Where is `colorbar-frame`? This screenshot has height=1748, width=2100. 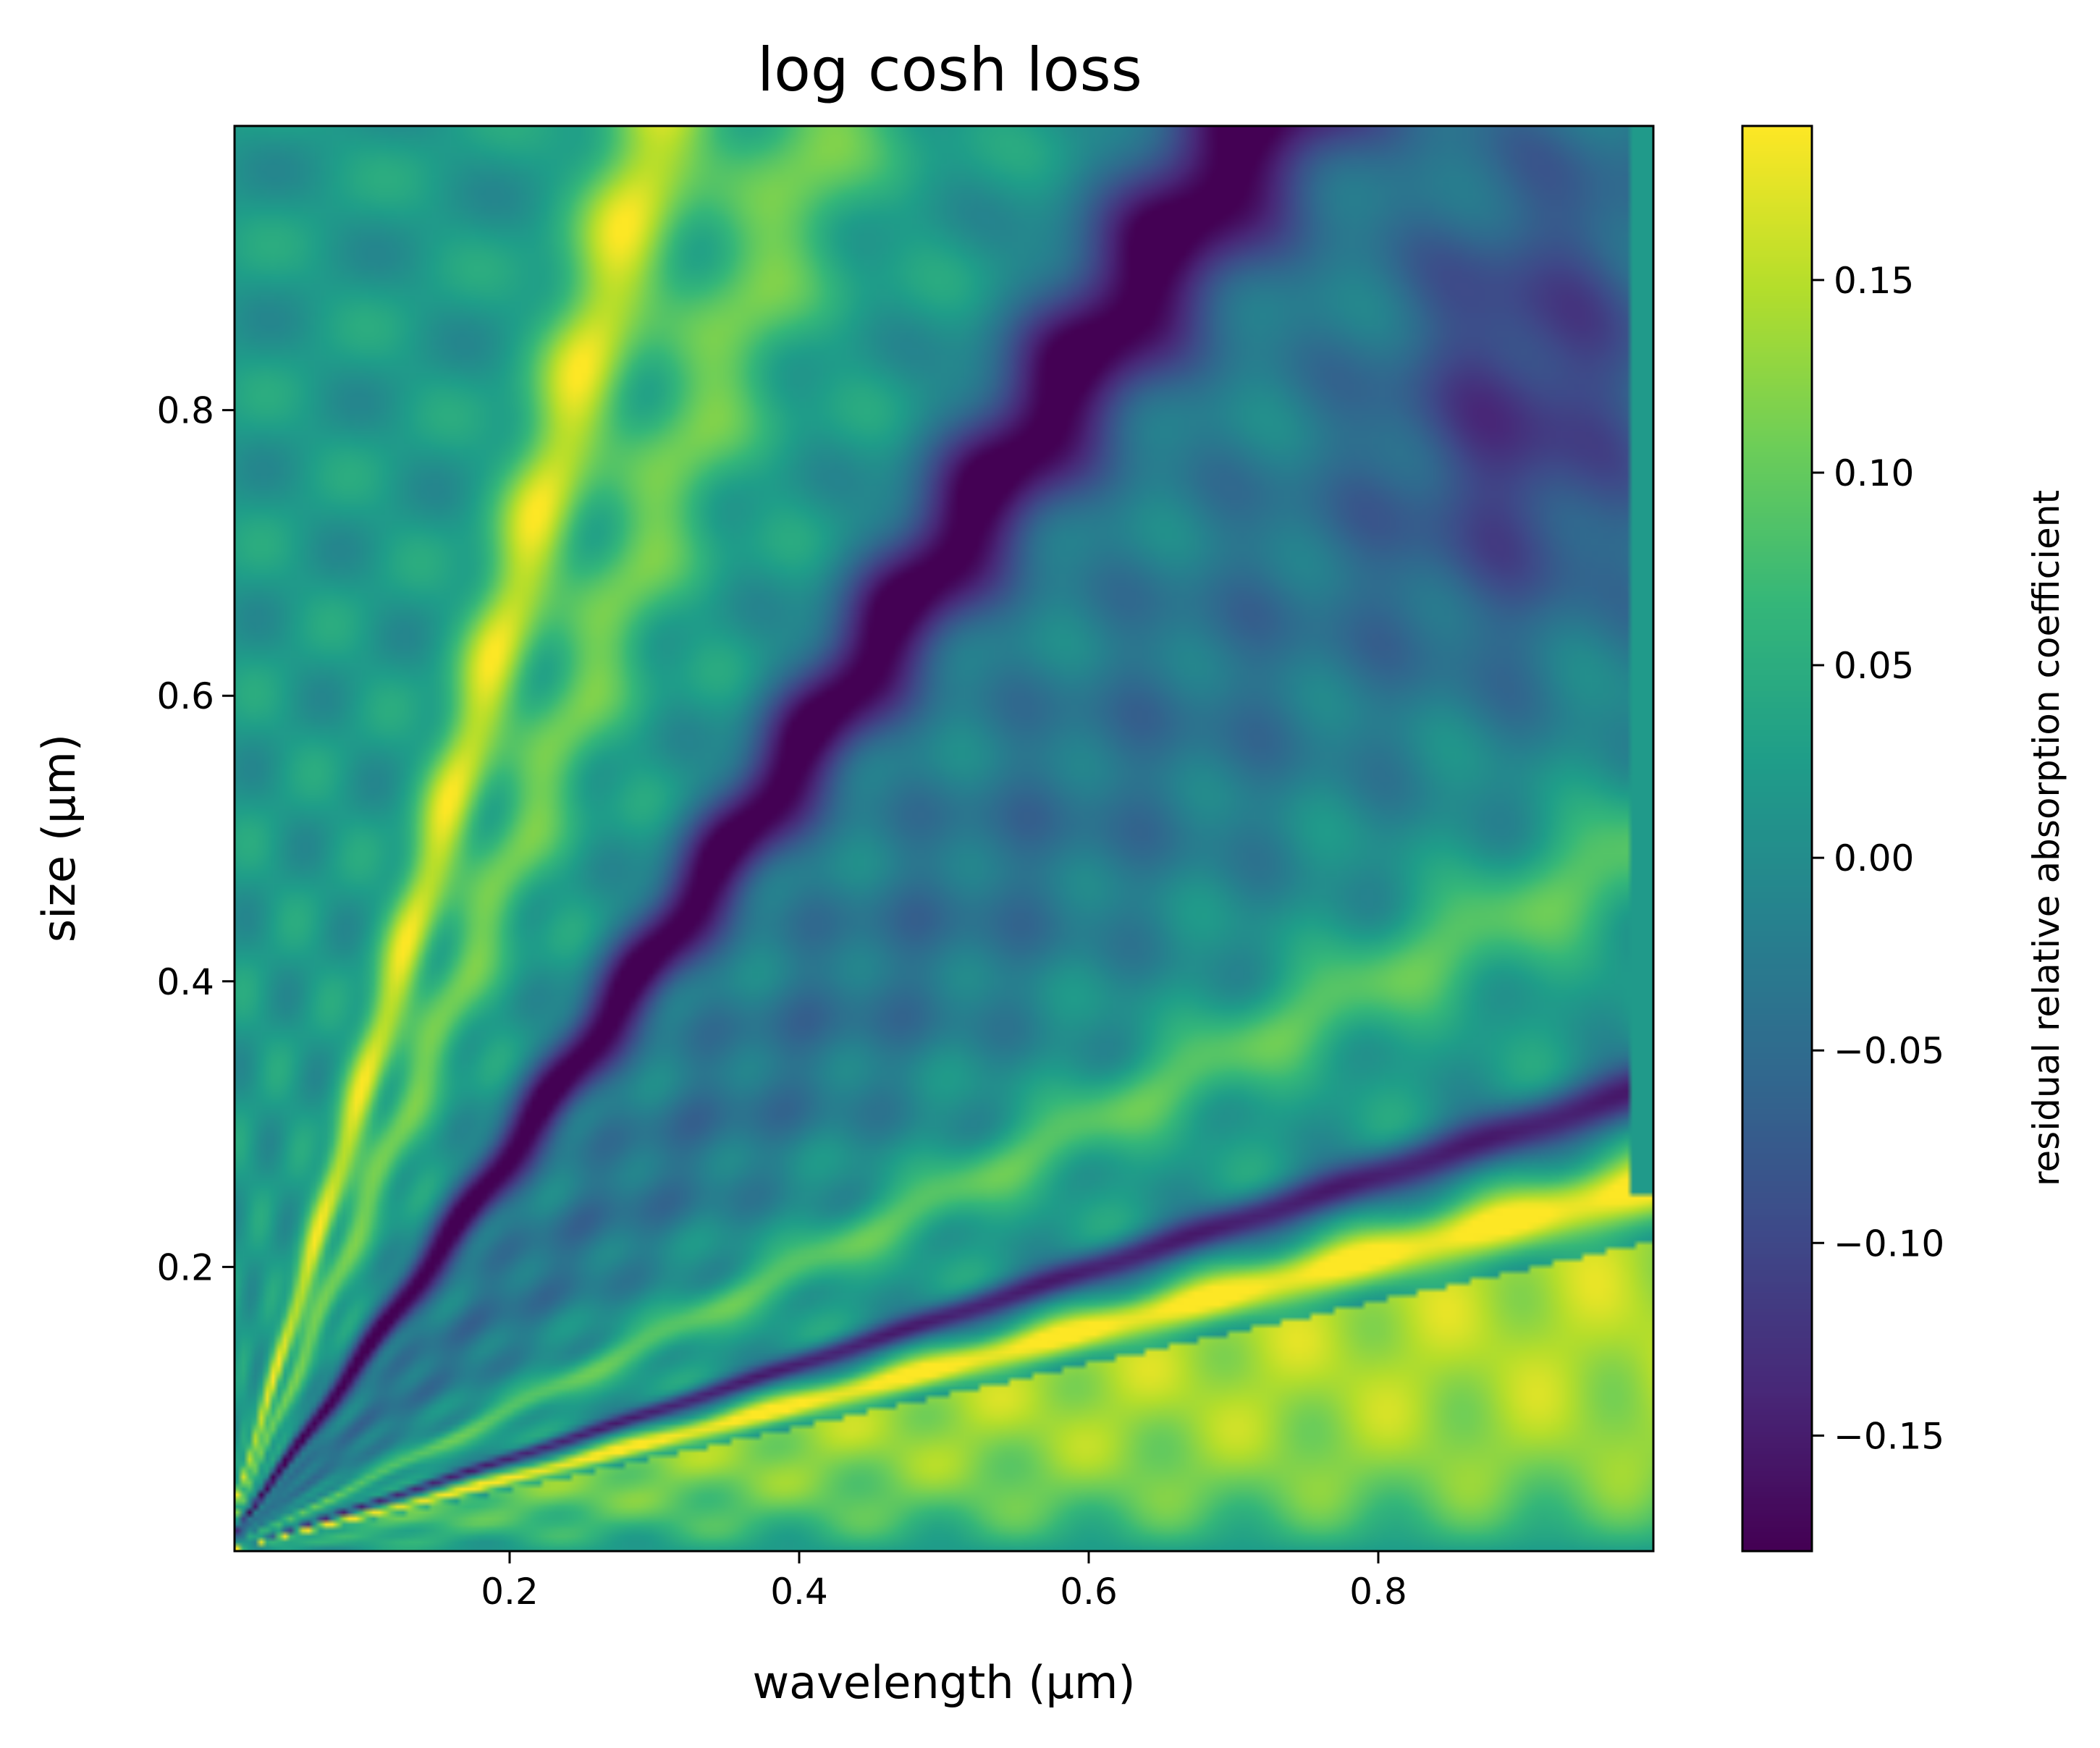
colorbar-frame is located at coordinates (1777, 838).